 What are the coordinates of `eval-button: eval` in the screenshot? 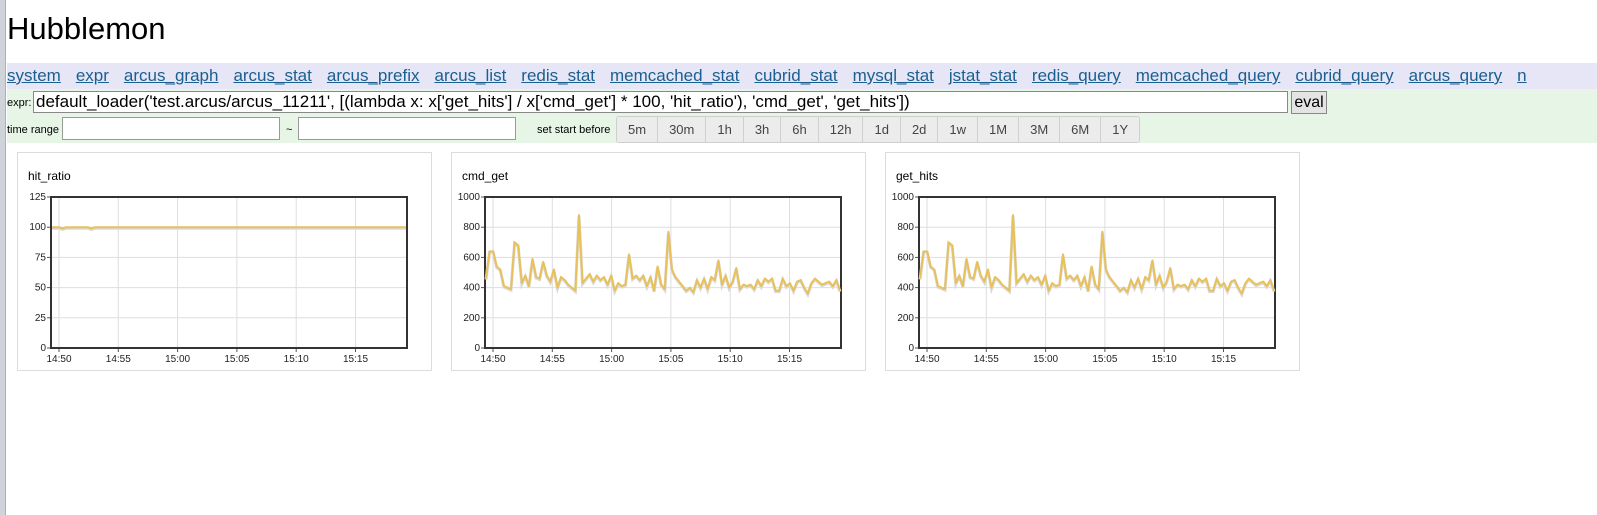 It's located at (1309, 102).